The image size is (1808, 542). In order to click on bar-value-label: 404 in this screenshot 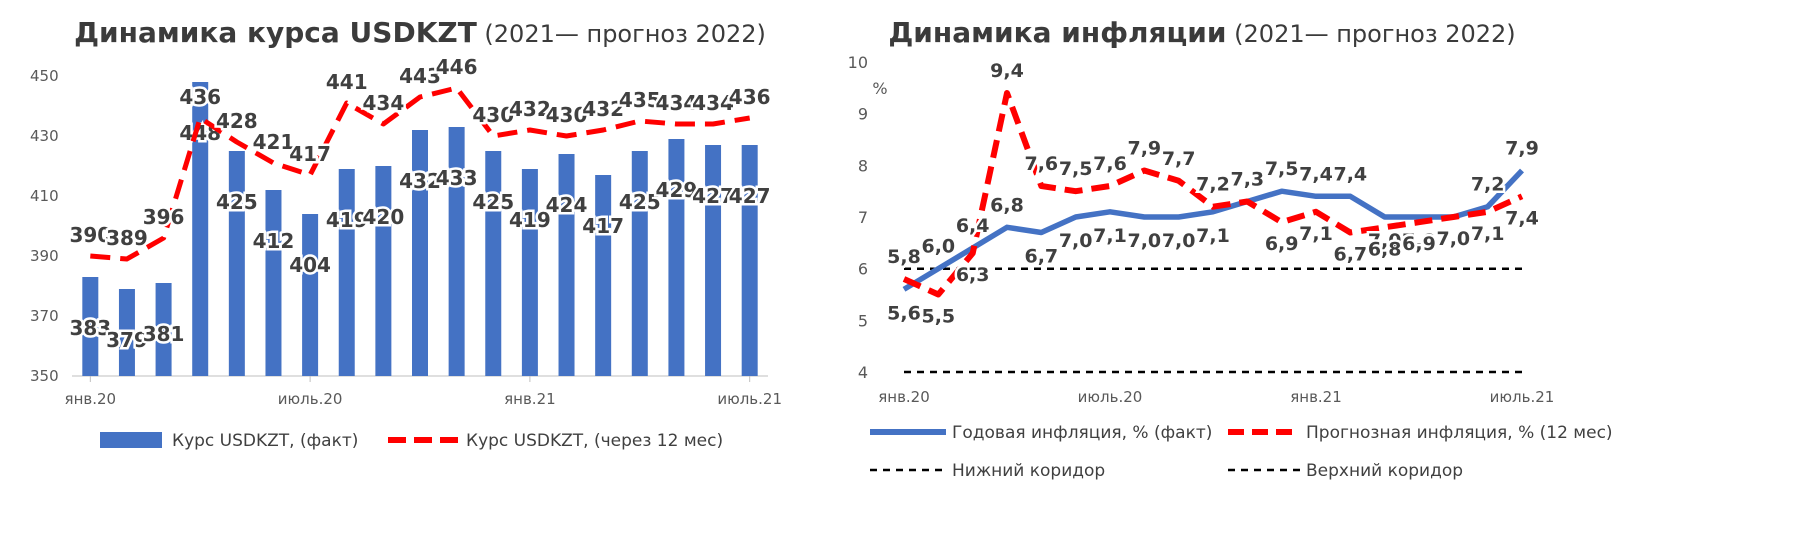, I will do `click(310, 265)`.